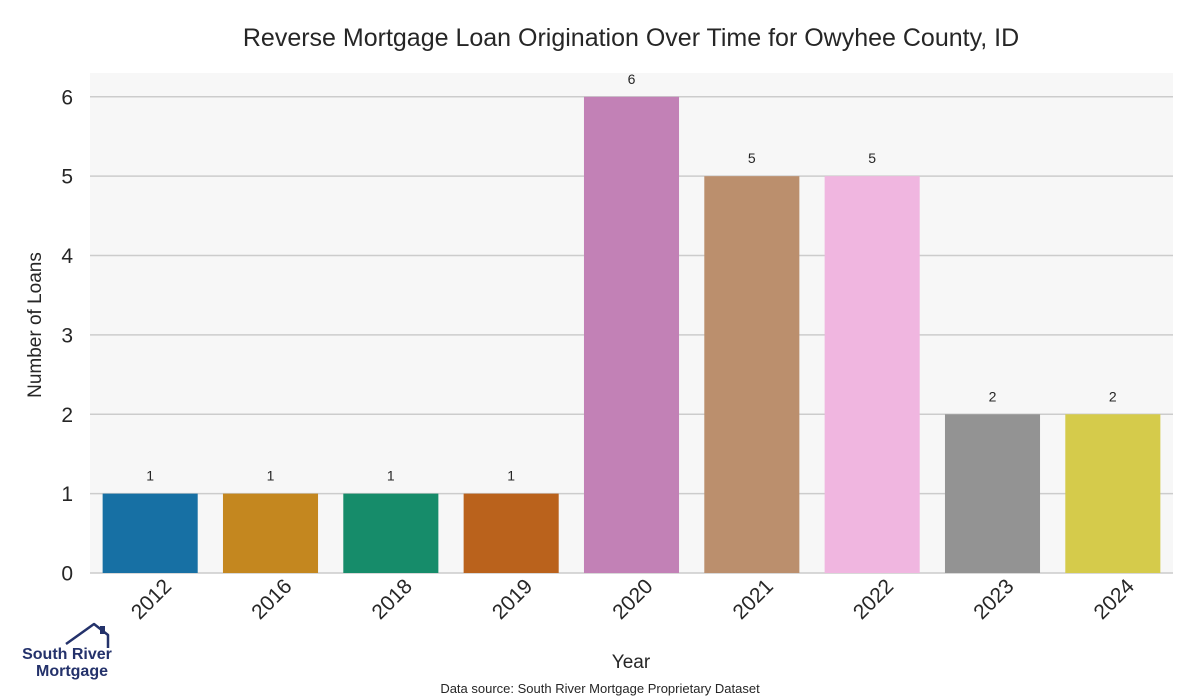 This screenshot has width=1200, height=700. What do you see at coordinates (67, 415) in the screenshot?
I see `y-tick-label: 2` at bounding box center [67, 415].